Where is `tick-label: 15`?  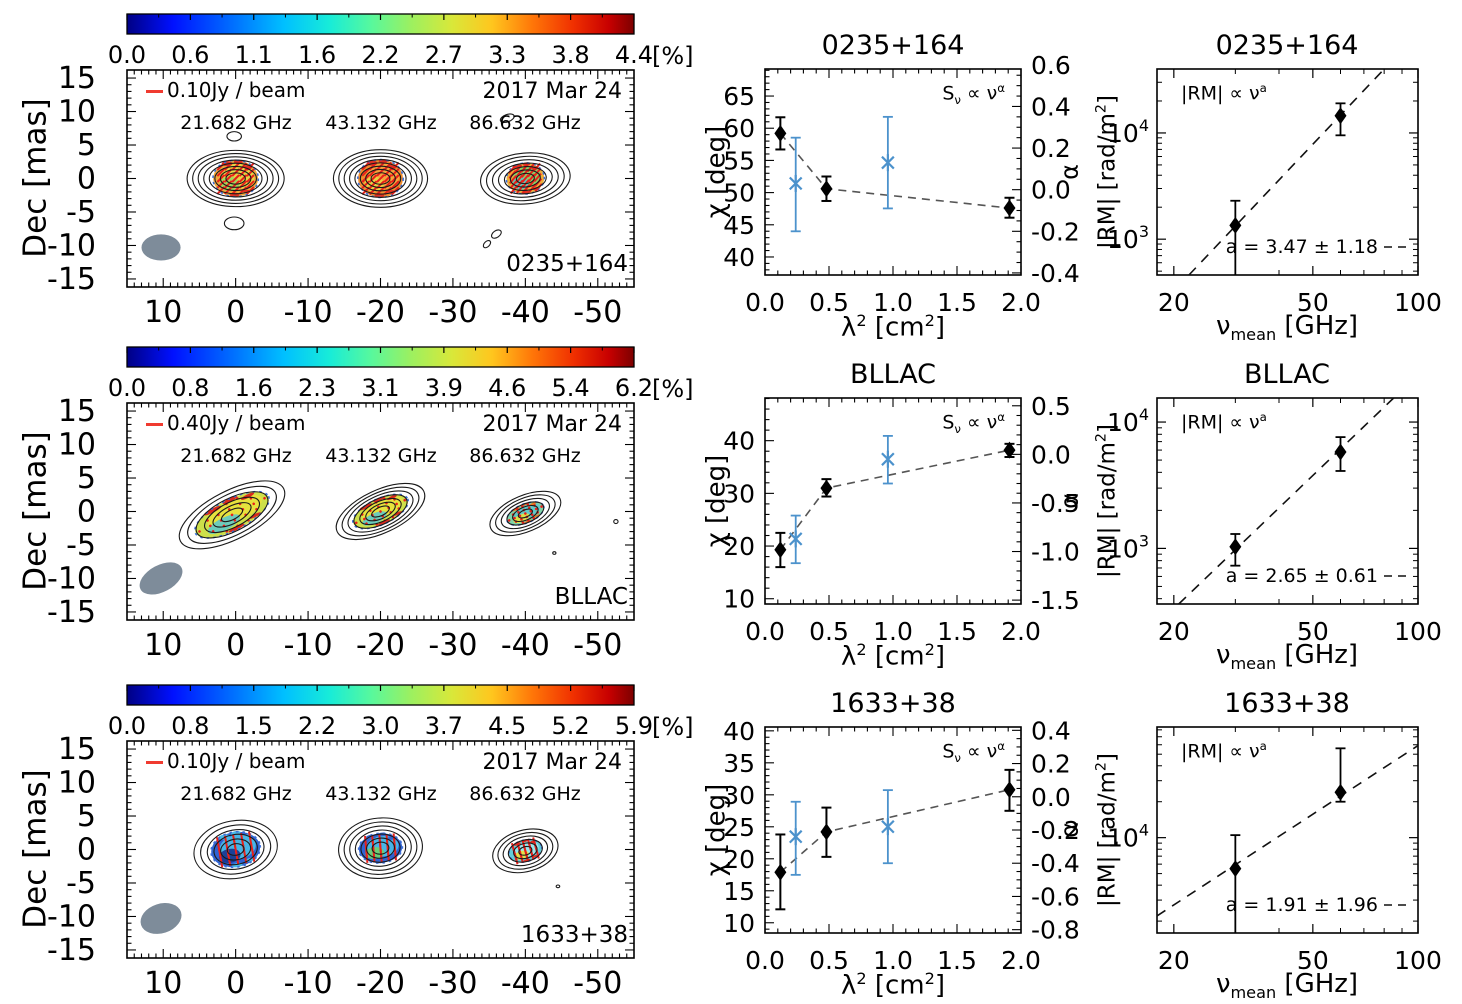
tick-label: 15 is located at coordinates (739, 891).